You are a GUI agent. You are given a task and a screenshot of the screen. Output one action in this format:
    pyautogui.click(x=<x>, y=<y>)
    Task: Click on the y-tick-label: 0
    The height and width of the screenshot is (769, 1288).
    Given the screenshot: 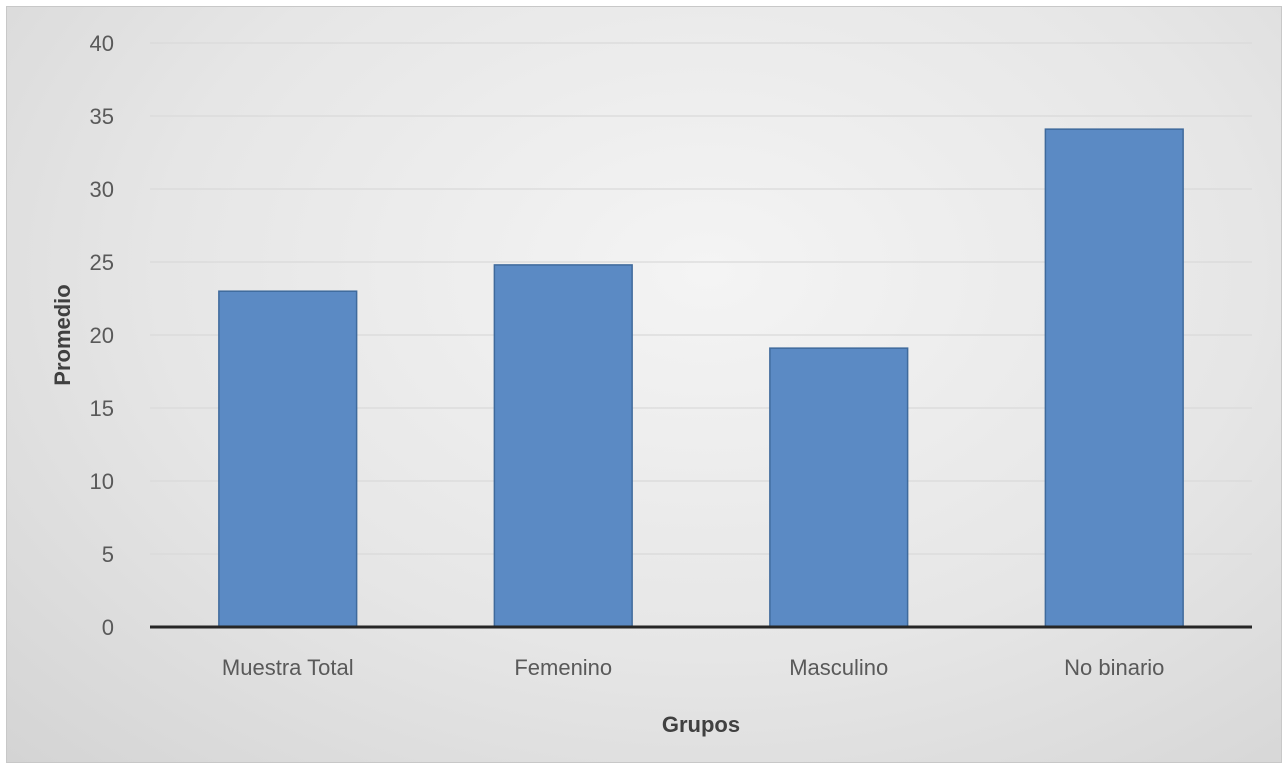 What is the action you would take?
    pyautogui.click(x=108, y=627)
    